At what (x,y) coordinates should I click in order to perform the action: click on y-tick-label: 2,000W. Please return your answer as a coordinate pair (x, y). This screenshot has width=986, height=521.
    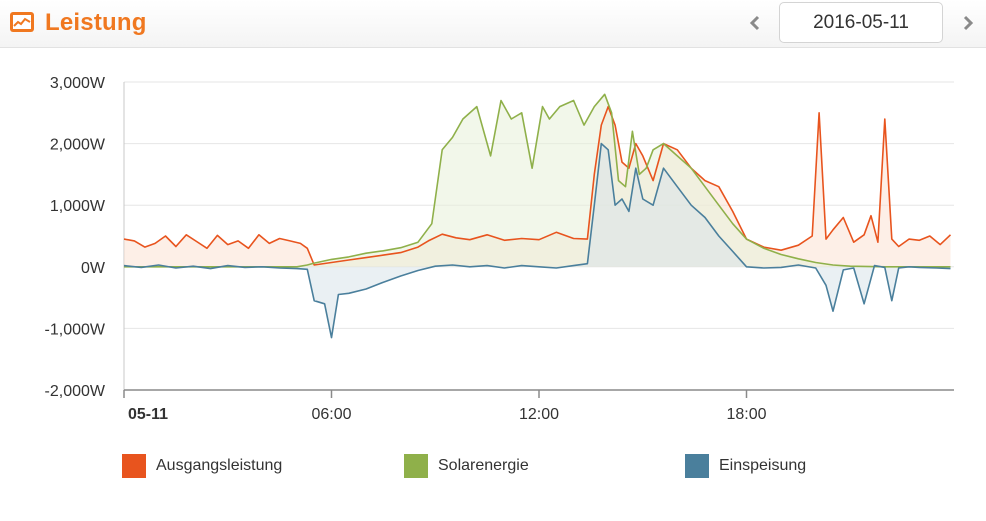
    Looking at the image, I should click on (78, 145).